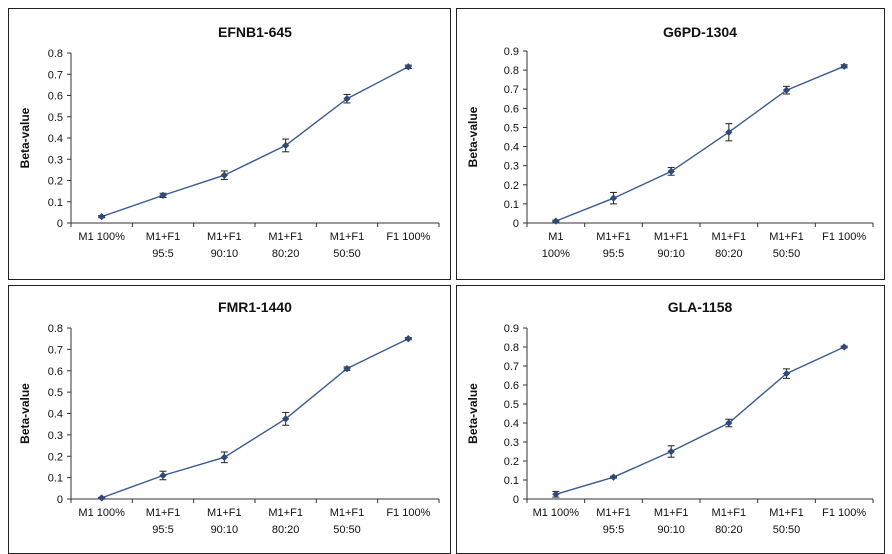 The height and width of the screenshot is (554, 892). I want to click on x-tick-label: 100%, so click(556, 254).